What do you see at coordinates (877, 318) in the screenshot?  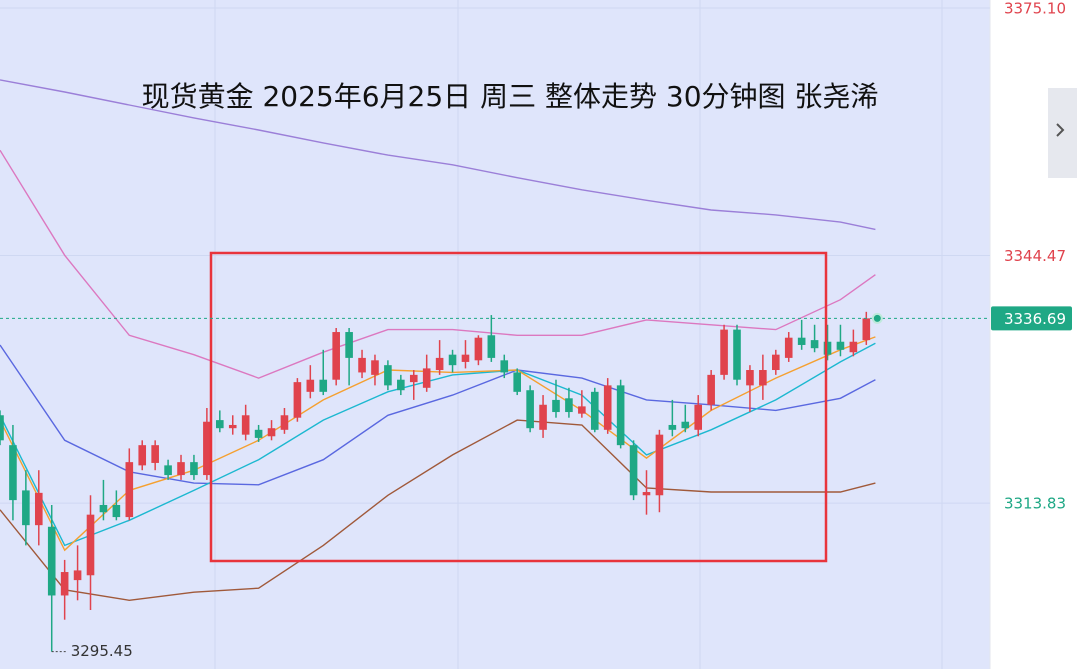 I see `last-price-dot` at bounding box center [877, 318].